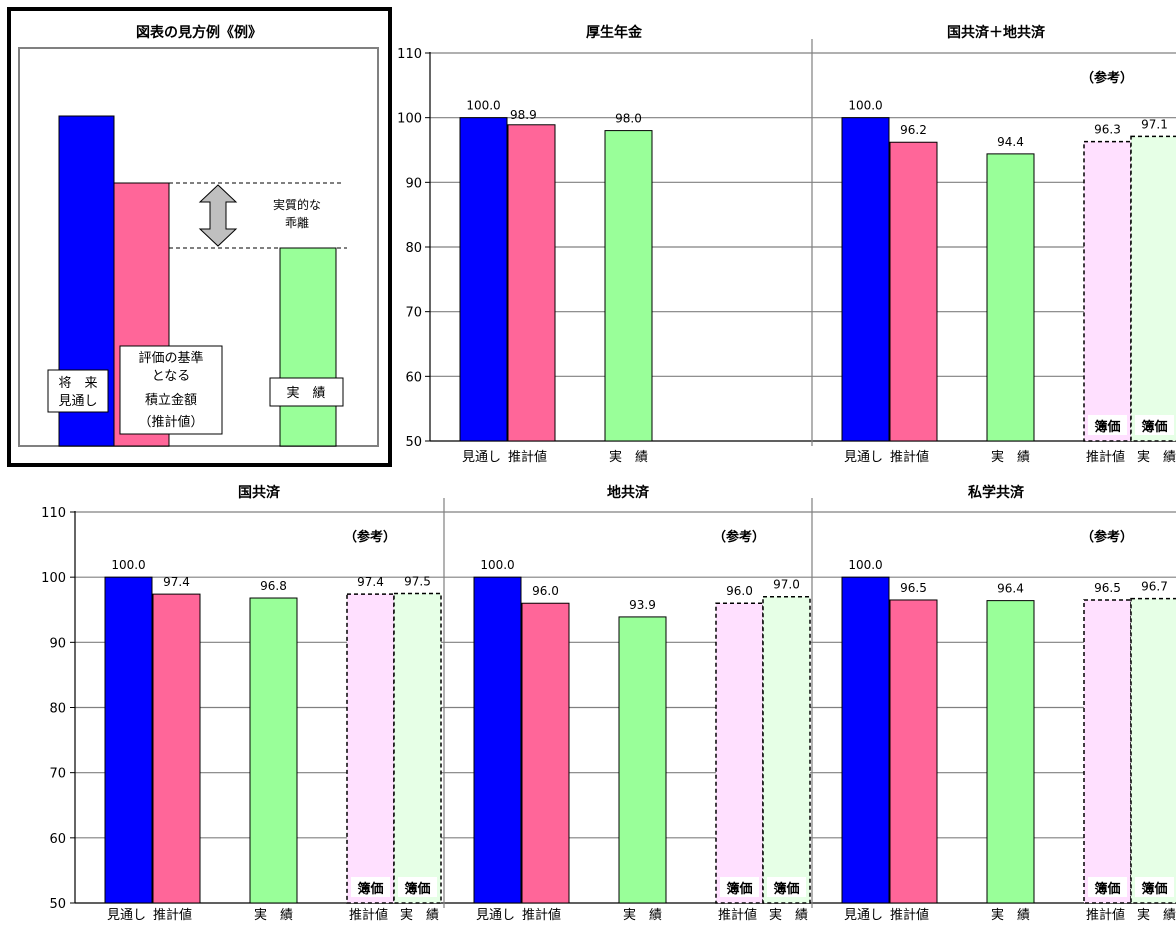 This screenshot has height=928, width=1176. Describe the element at coordinates (297, 204) in the screenshot. I see `legend-gap-label-1: 実質的な` at that location.